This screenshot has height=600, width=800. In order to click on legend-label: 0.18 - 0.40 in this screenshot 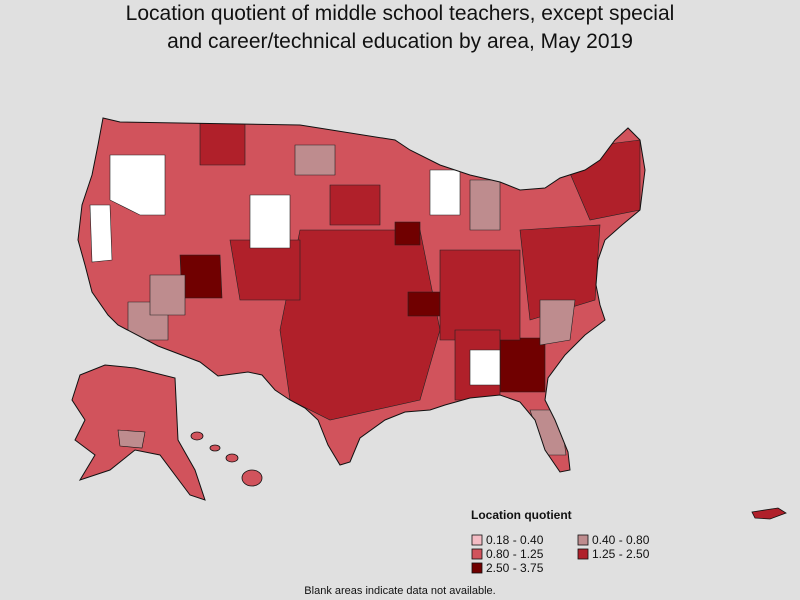, I will do `click(515, 540)`.